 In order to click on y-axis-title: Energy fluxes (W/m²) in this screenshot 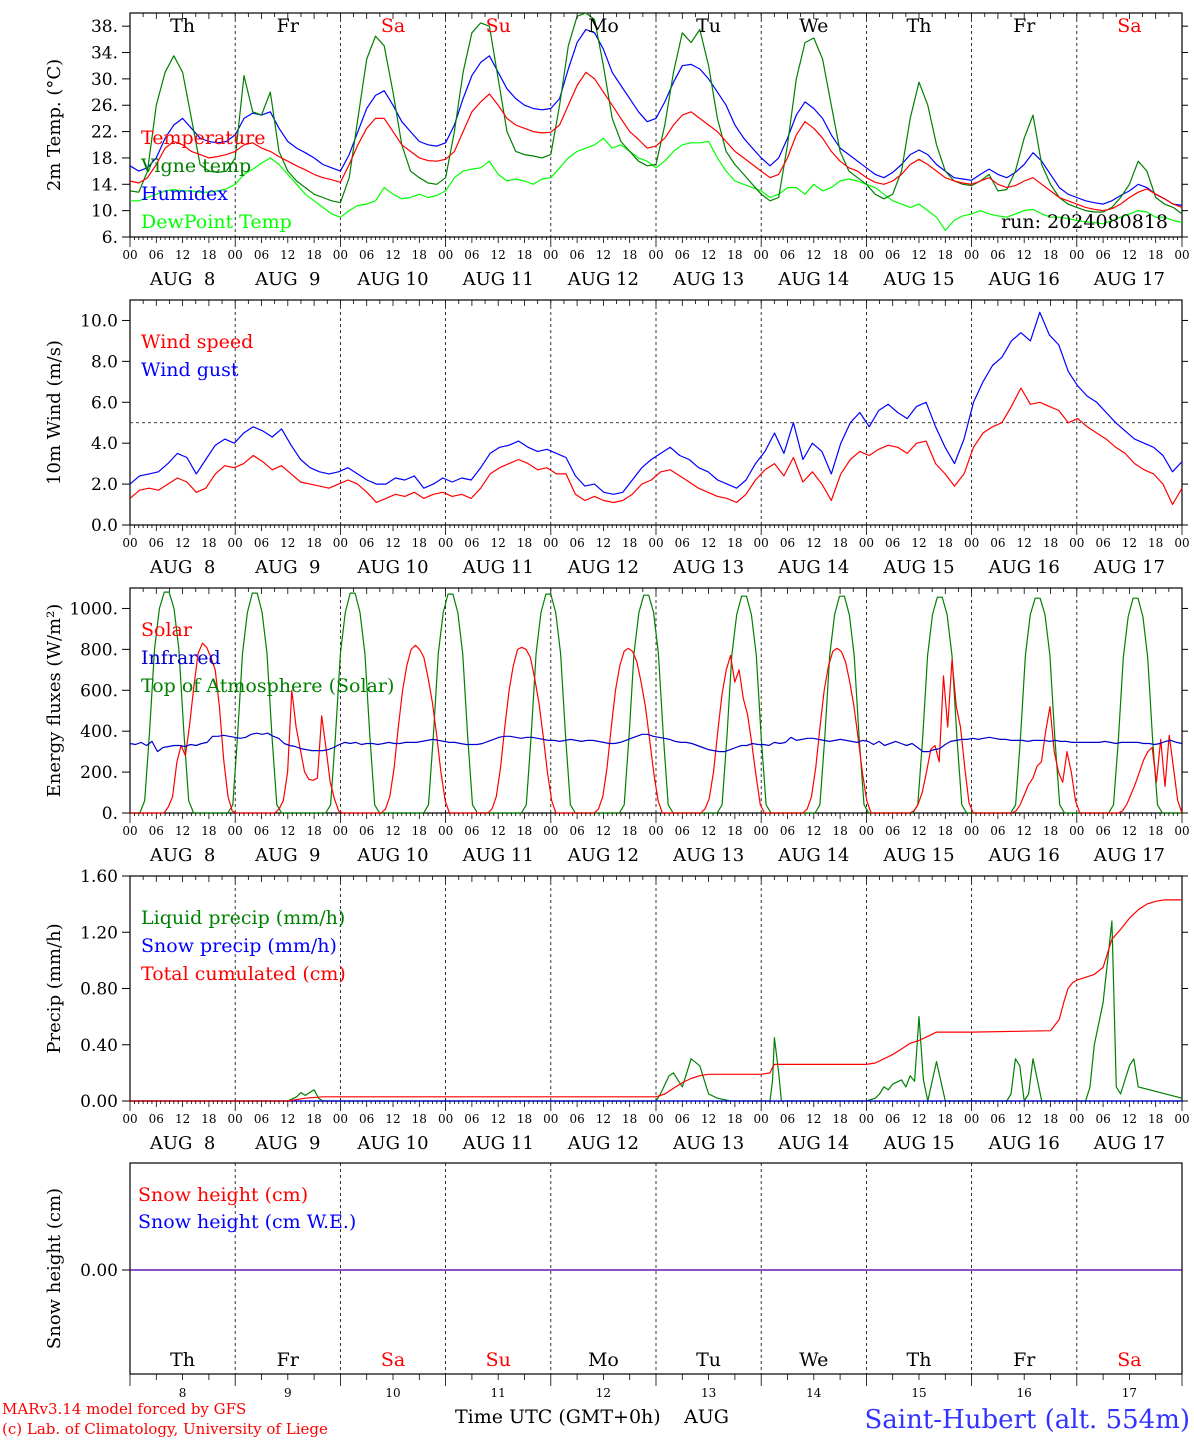, I will do `click(54, 701)`.